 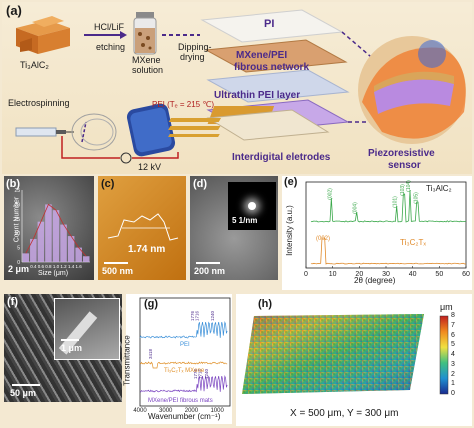 What do you see at coordinates (14, 10) in the screenshot?
I see `panel-a-label: (a)` at bounding box center [14, 10].